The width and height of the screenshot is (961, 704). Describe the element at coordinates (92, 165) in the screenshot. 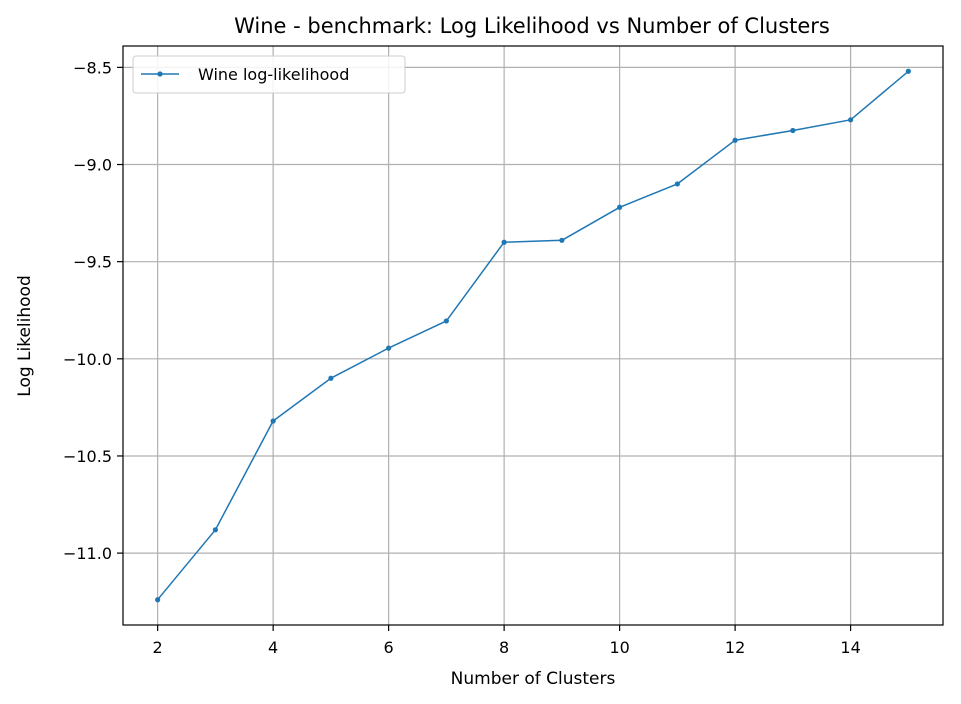

I see `y-tick-label: −9.0` at that location.